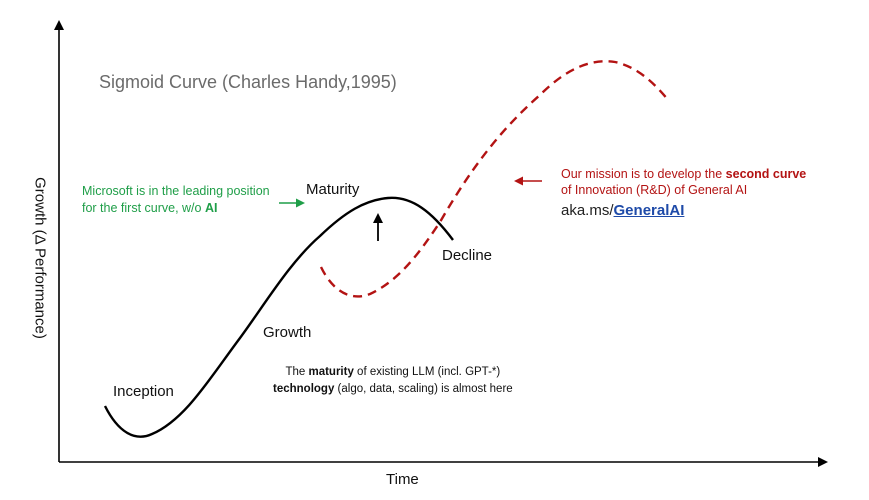 The width and height of the screenshot is (869, 500). What do you see at coordinates (143, 391) in the screenshot?
I see `stage-label-inception: Inception` at bounding box center [143, 391].